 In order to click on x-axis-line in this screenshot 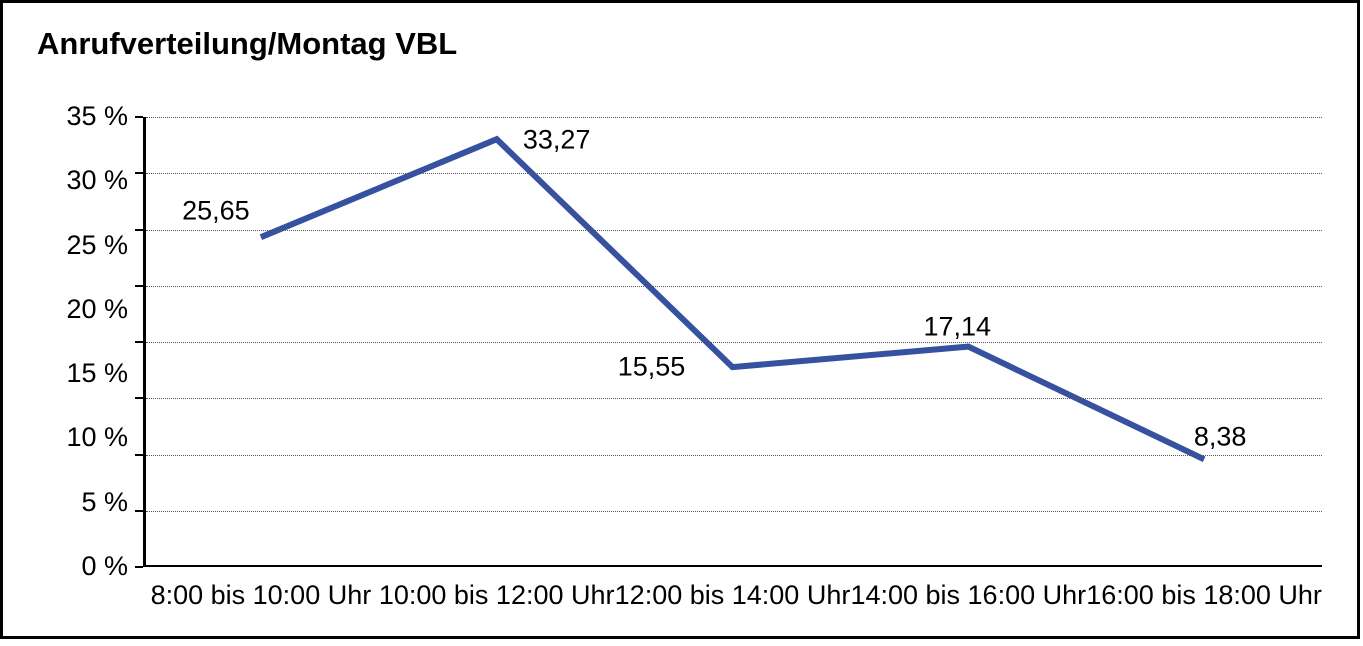, I will do `click(732, 566)`.